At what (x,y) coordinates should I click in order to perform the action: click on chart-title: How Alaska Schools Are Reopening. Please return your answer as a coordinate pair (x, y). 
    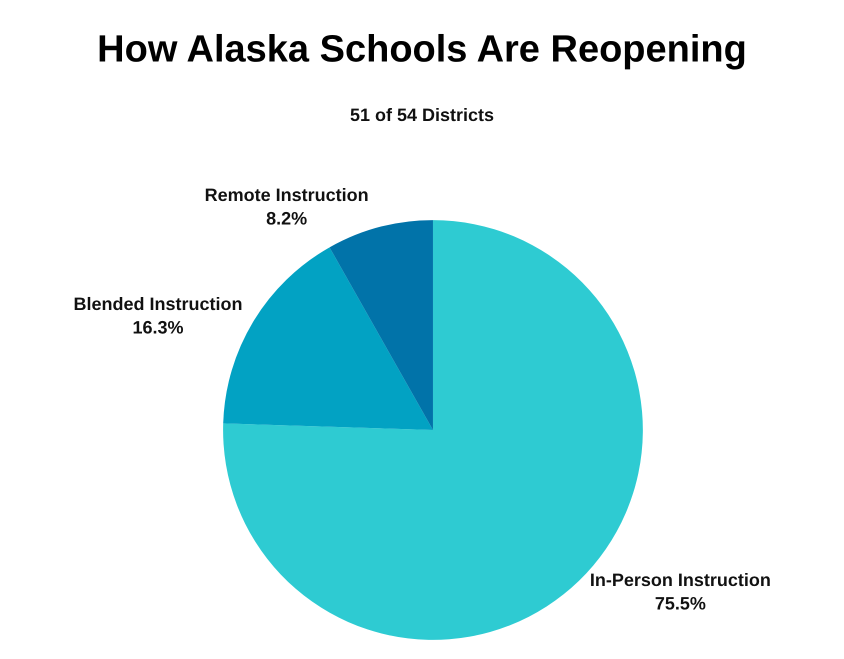
    Looking at the image, I should click on (422, 49).